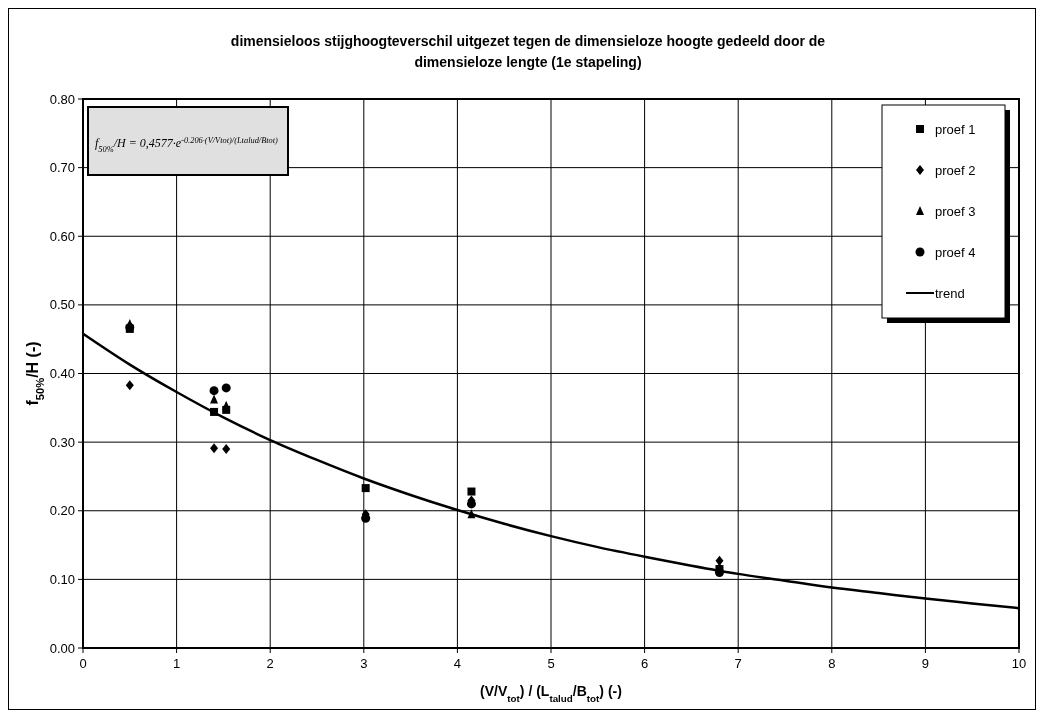 Image resolution: width=1044 pixels, height=718 pixels. I want to click on chart-title: dimensieloos stijghoogteverschil uitgezet tegen de dimensieloze hoogte gedeeld door de dimensieloze lengte (1e stapeling), so click(528, 51).